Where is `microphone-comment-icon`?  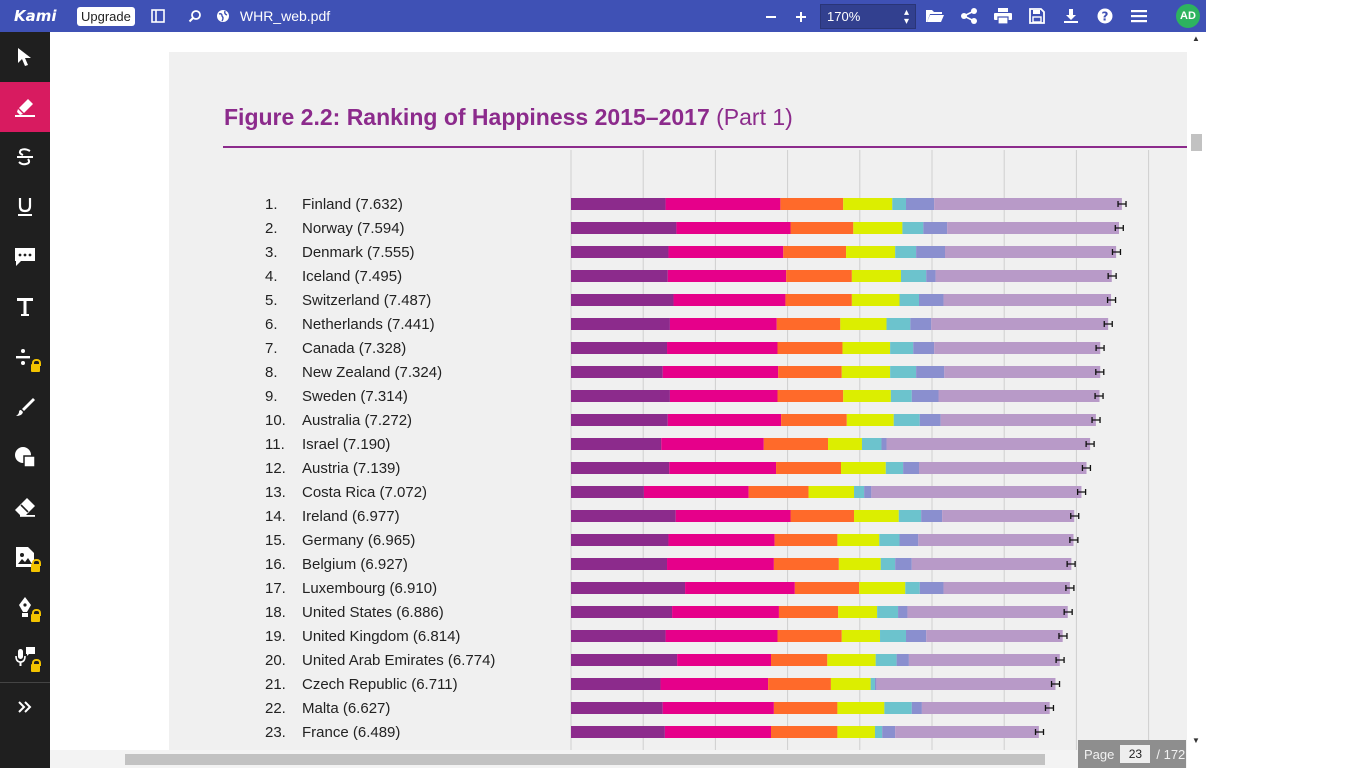
microphone-comment-icon is located at coordinates (25, 656).